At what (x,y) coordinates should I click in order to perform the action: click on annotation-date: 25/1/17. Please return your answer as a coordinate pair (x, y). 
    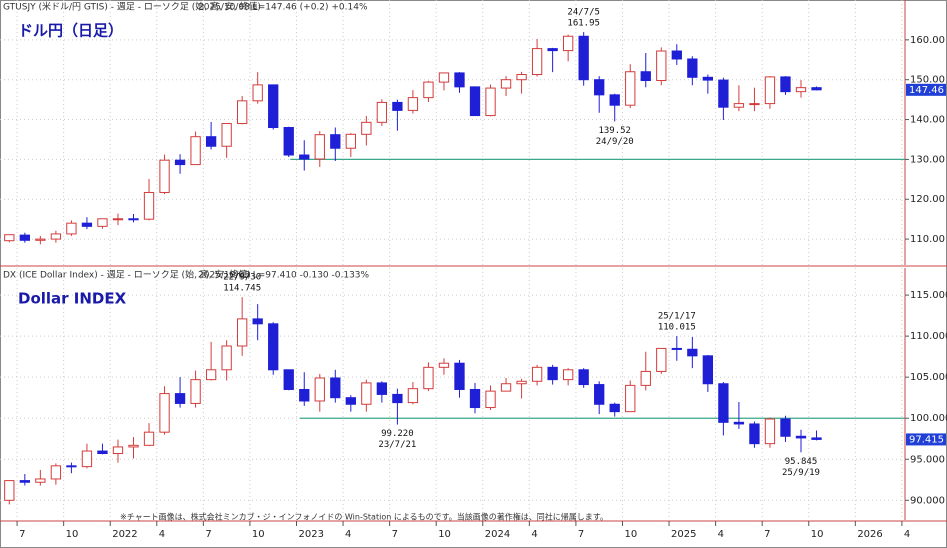
    Looking at the image, I should click on (677, 317).